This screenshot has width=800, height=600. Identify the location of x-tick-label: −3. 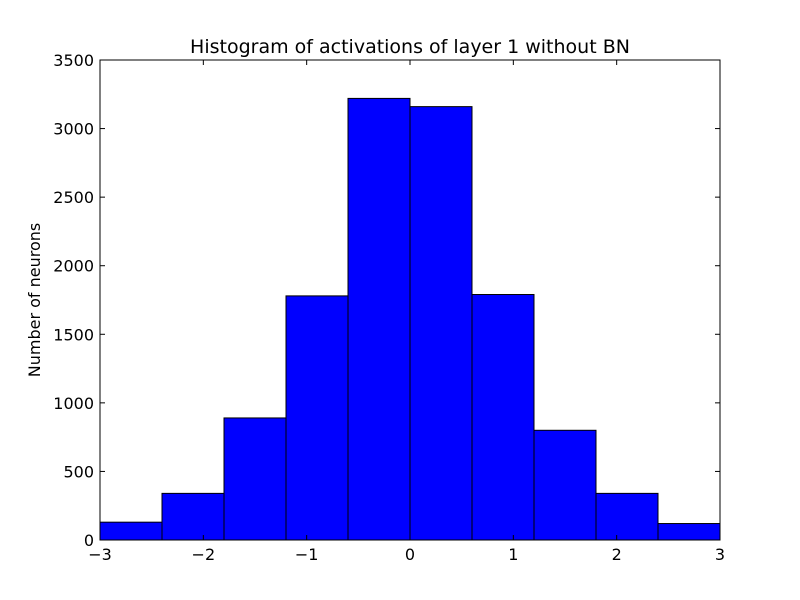
(100, 554).